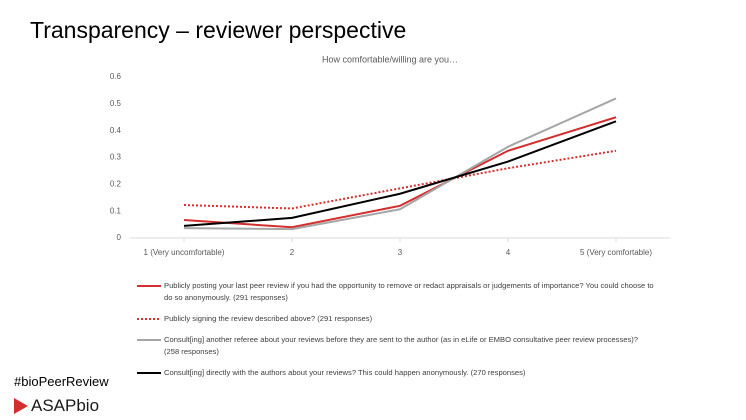 This screenshot has height=420, width=746. What do you see at coordinates (116, 157) in the screenshot?
I see `y-tick-label: 0.3` at bounding box center [116, 157].